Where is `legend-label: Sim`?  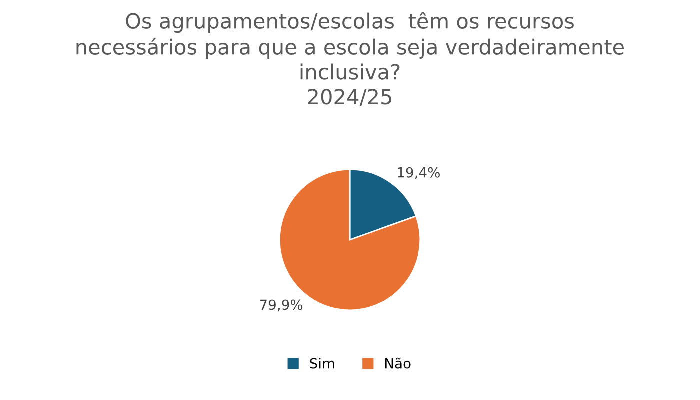 legend-label: Sim is located at coordinates (322, 363).